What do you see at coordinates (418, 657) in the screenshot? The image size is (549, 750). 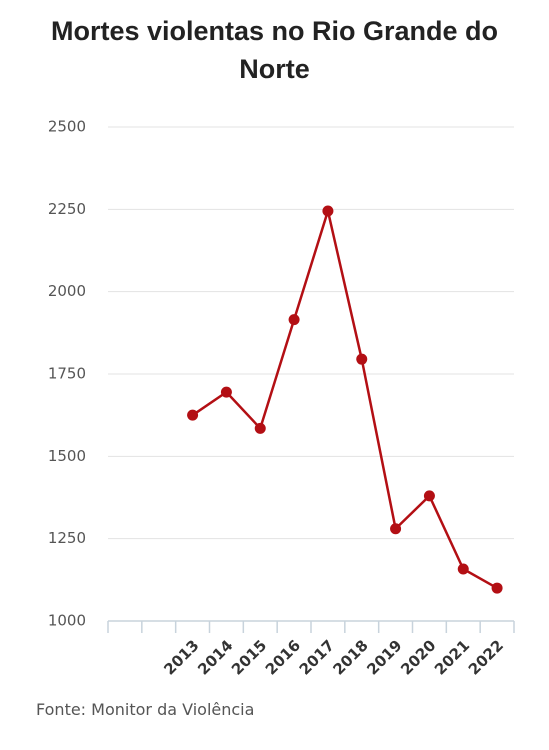 I see `x-tick-label: 2020` at bounding box center [418, 657].